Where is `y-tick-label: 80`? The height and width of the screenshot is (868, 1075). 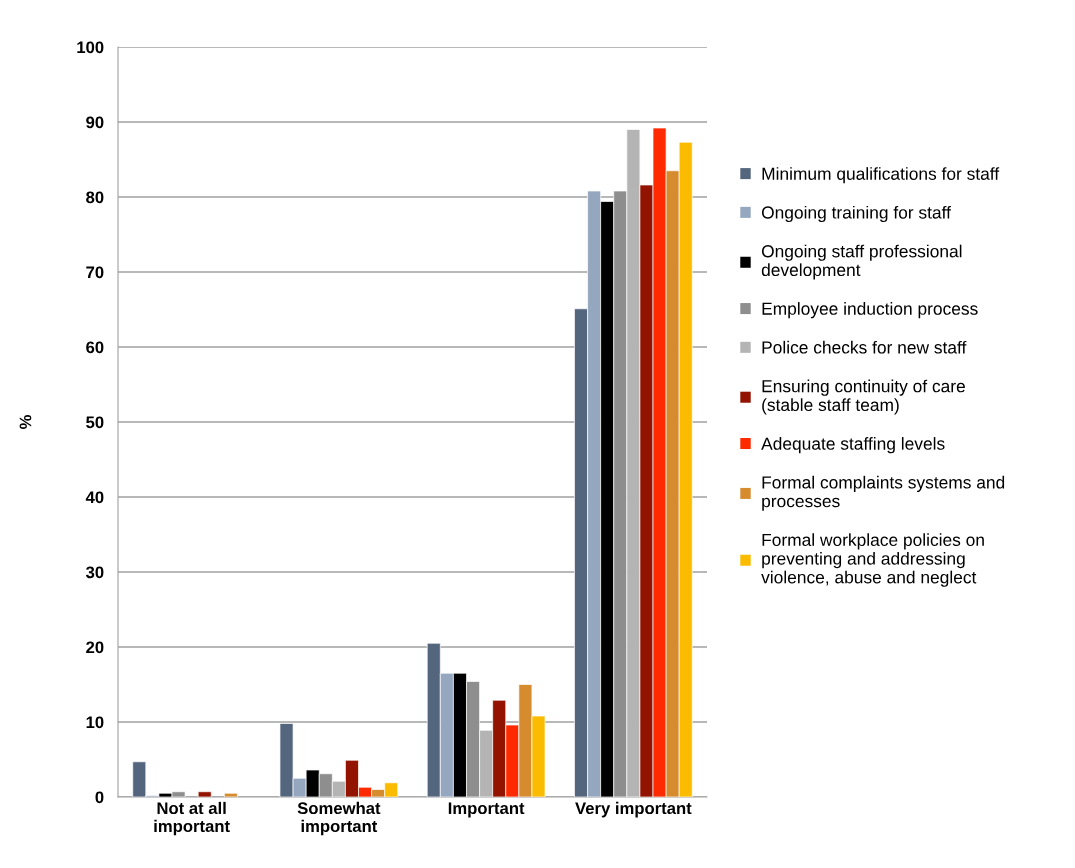
y-tick-label: 80 is located at coordinates (95, 197).